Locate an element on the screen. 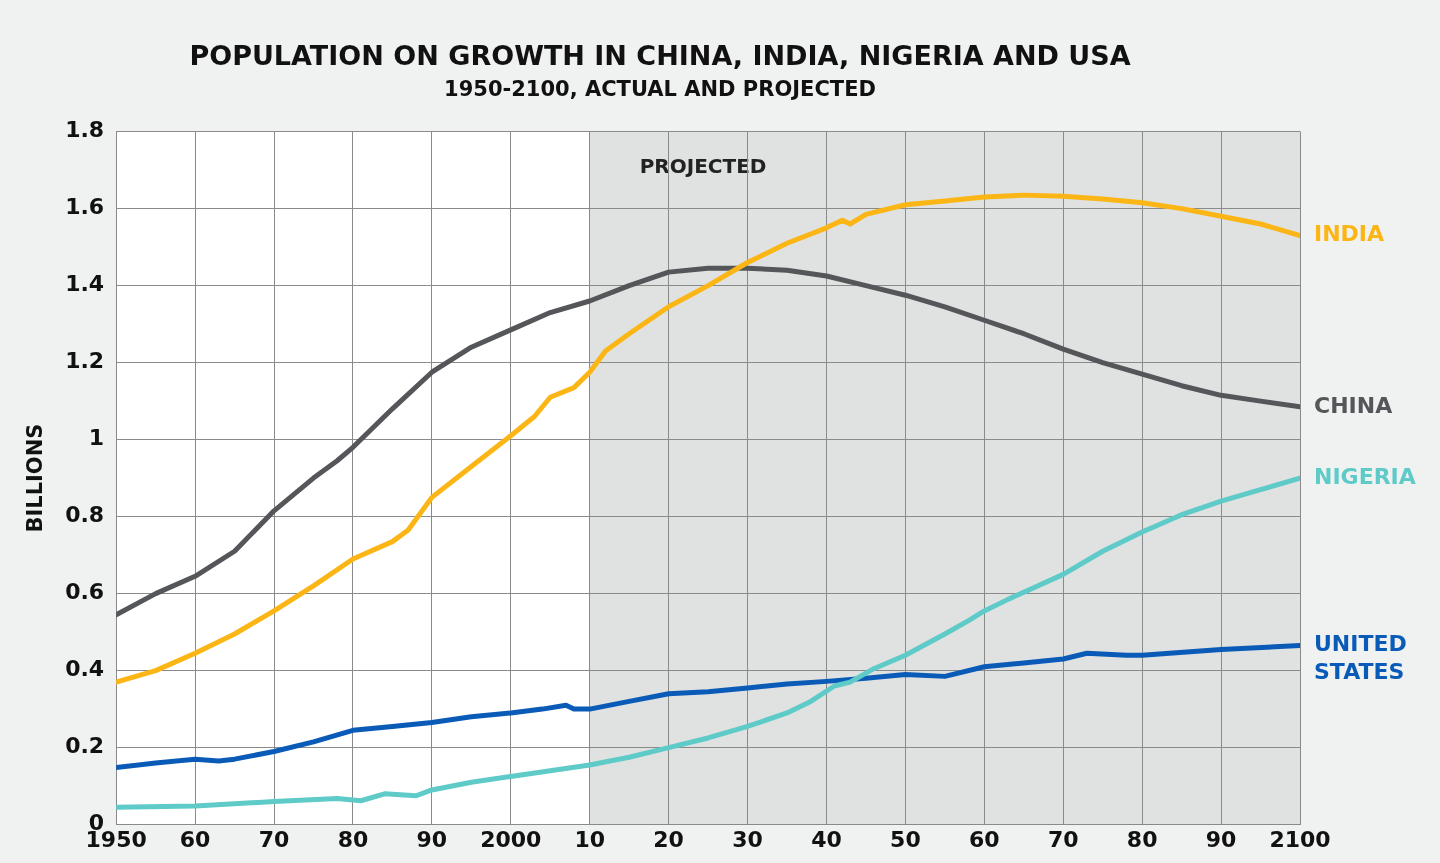  y-tick-label: 1.8 is located at coordinates (85, 130).